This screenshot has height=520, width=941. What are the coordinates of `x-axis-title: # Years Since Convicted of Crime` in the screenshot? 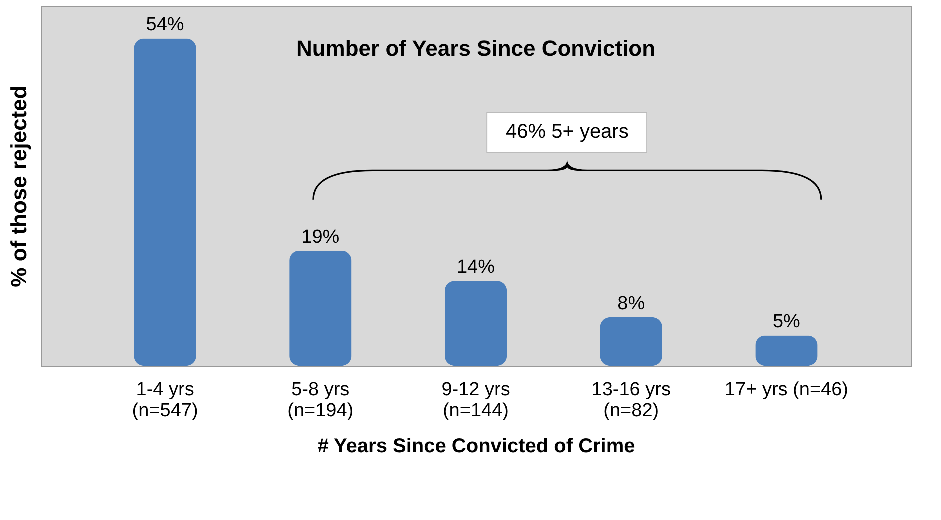 It's located at (477, 447).